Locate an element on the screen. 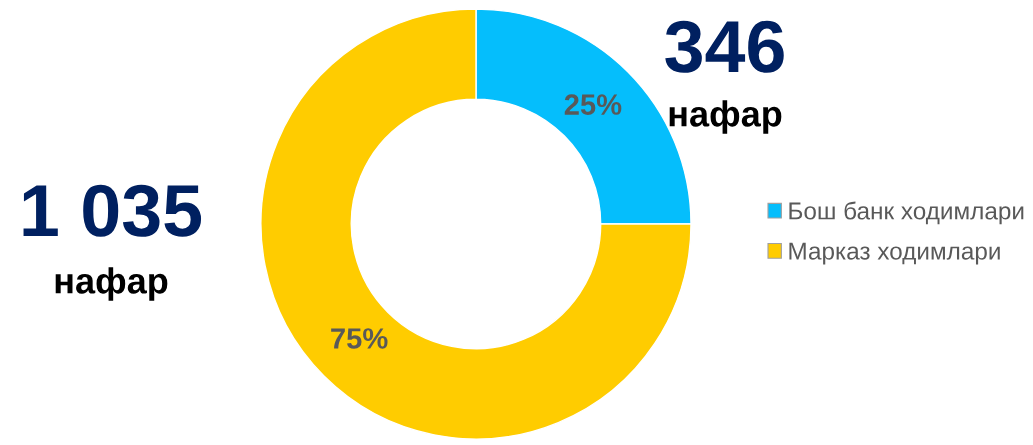  legend-label: Марказ ходимлари is located at coordinates (894, 253).